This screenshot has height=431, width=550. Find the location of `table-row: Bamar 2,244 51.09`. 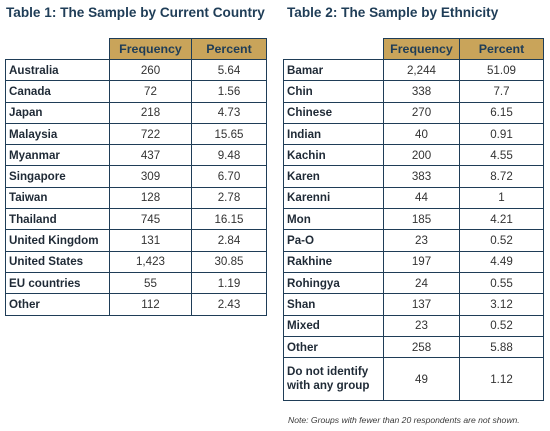

table-row: Bamar 2,244 51.09 is located at coordinates (413, 70).